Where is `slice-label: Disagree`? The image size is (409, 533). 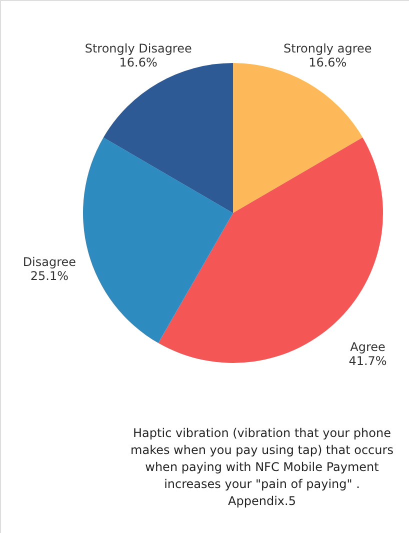
slice-label: Disagree is located at coordinates (49, 261).